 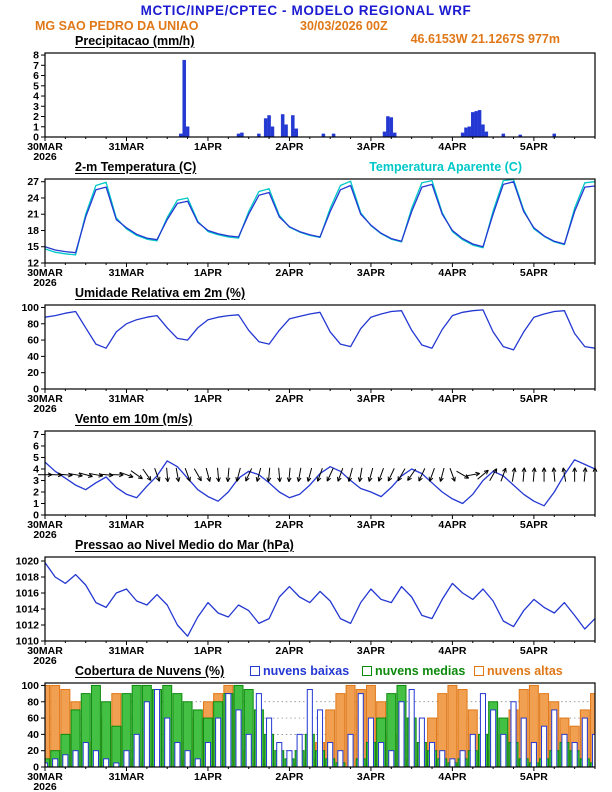 What do you see at coordinates (36, 56) in the screenshot?
I see `svg-text: 8` at bounding box center [36, 56].